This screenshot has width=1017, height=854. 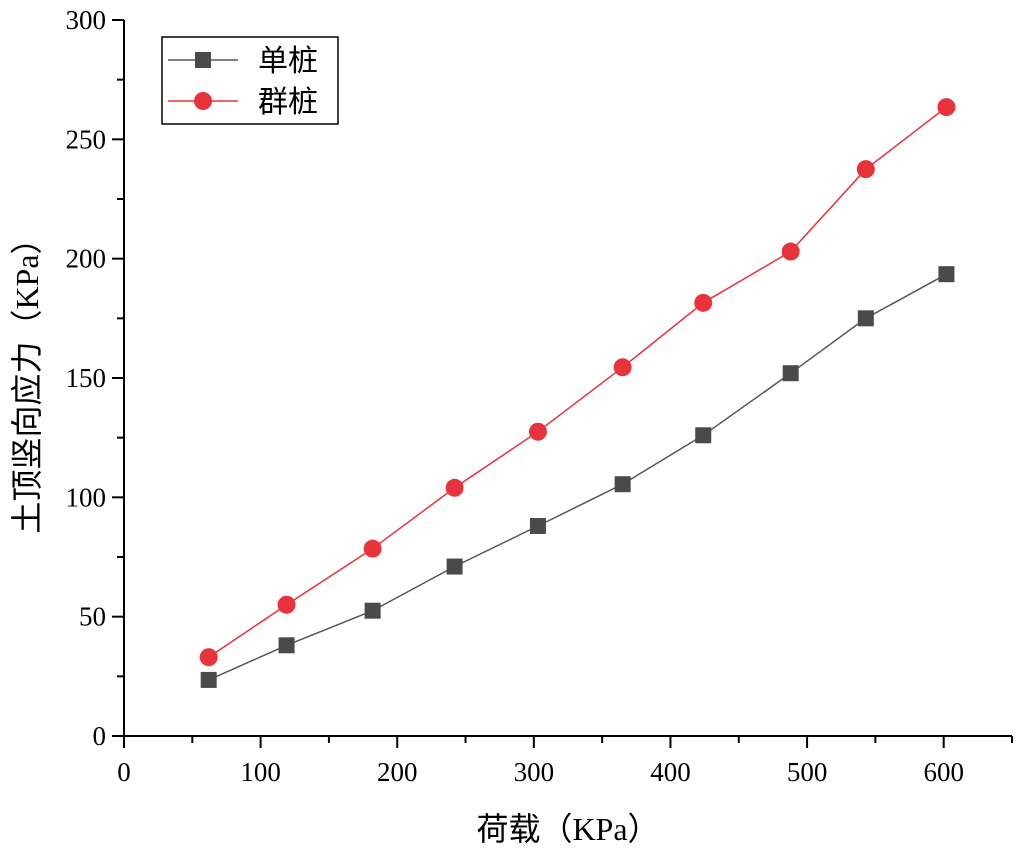 What do you see at coordinates (92, 617) in the screenshot?
I see `y-tick-label: 50` at bounding box center [92, 617].